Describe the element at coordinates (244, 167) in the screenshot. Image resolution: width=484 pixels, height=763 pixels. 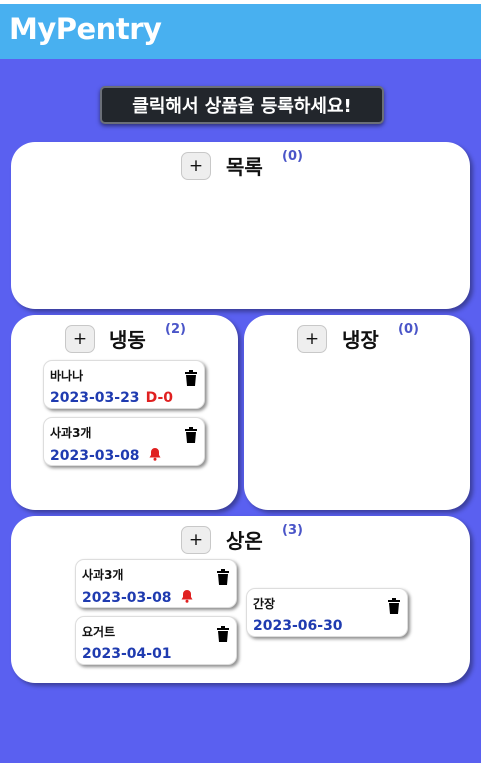
I see `panel-title-list: 목록` at that location.